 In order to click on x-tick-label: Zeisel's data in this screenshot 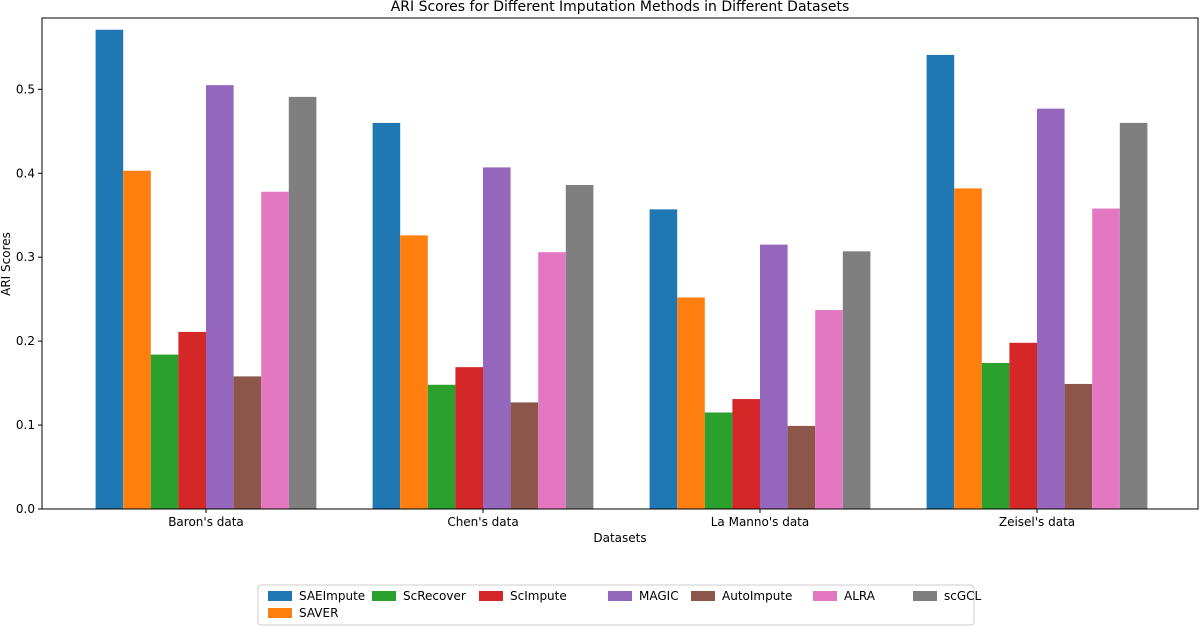, I will do `click(1037, 522)`.